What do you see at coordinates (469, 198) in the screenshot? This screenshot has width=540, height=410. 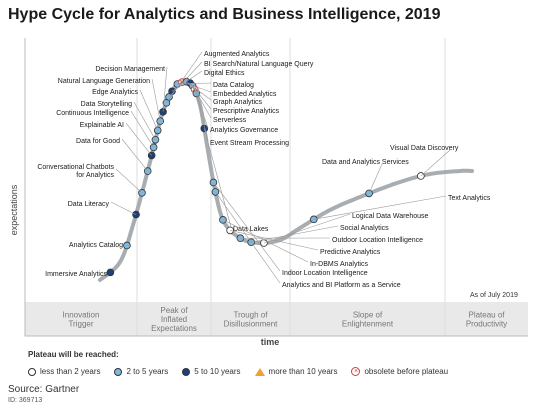 I see `point-label: Text Analytics` at bounding box center [469, 198].